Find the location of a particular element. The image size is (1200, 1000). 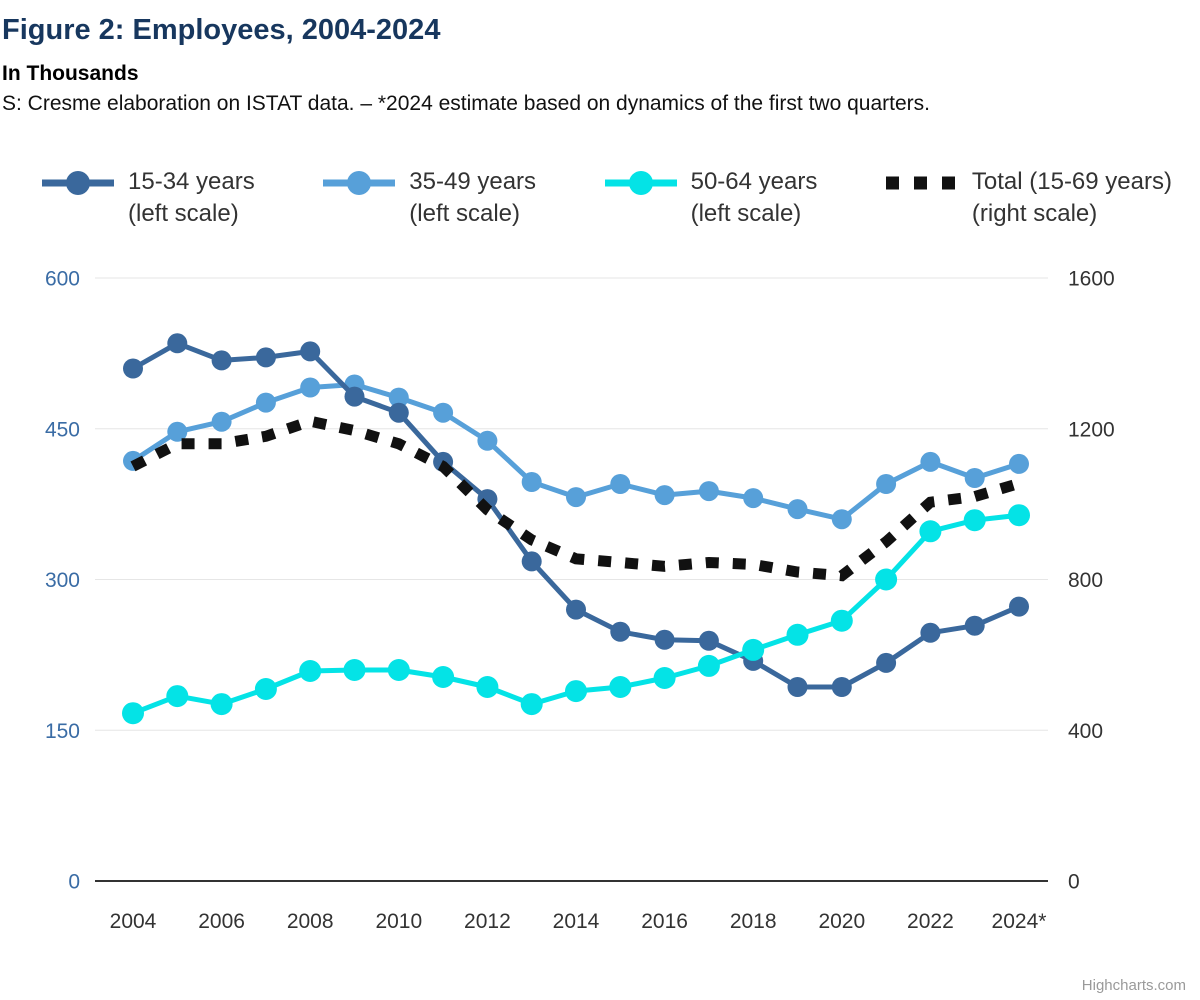

svg-text: 0 is located at coordinates (1074, 882).